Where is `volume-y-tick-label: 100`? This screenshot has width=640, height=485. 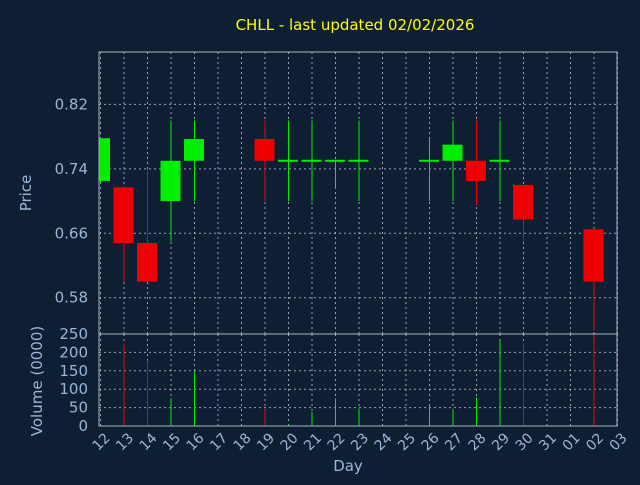 volume-y-tick-label: 100 is located at coordinates (73, 389).